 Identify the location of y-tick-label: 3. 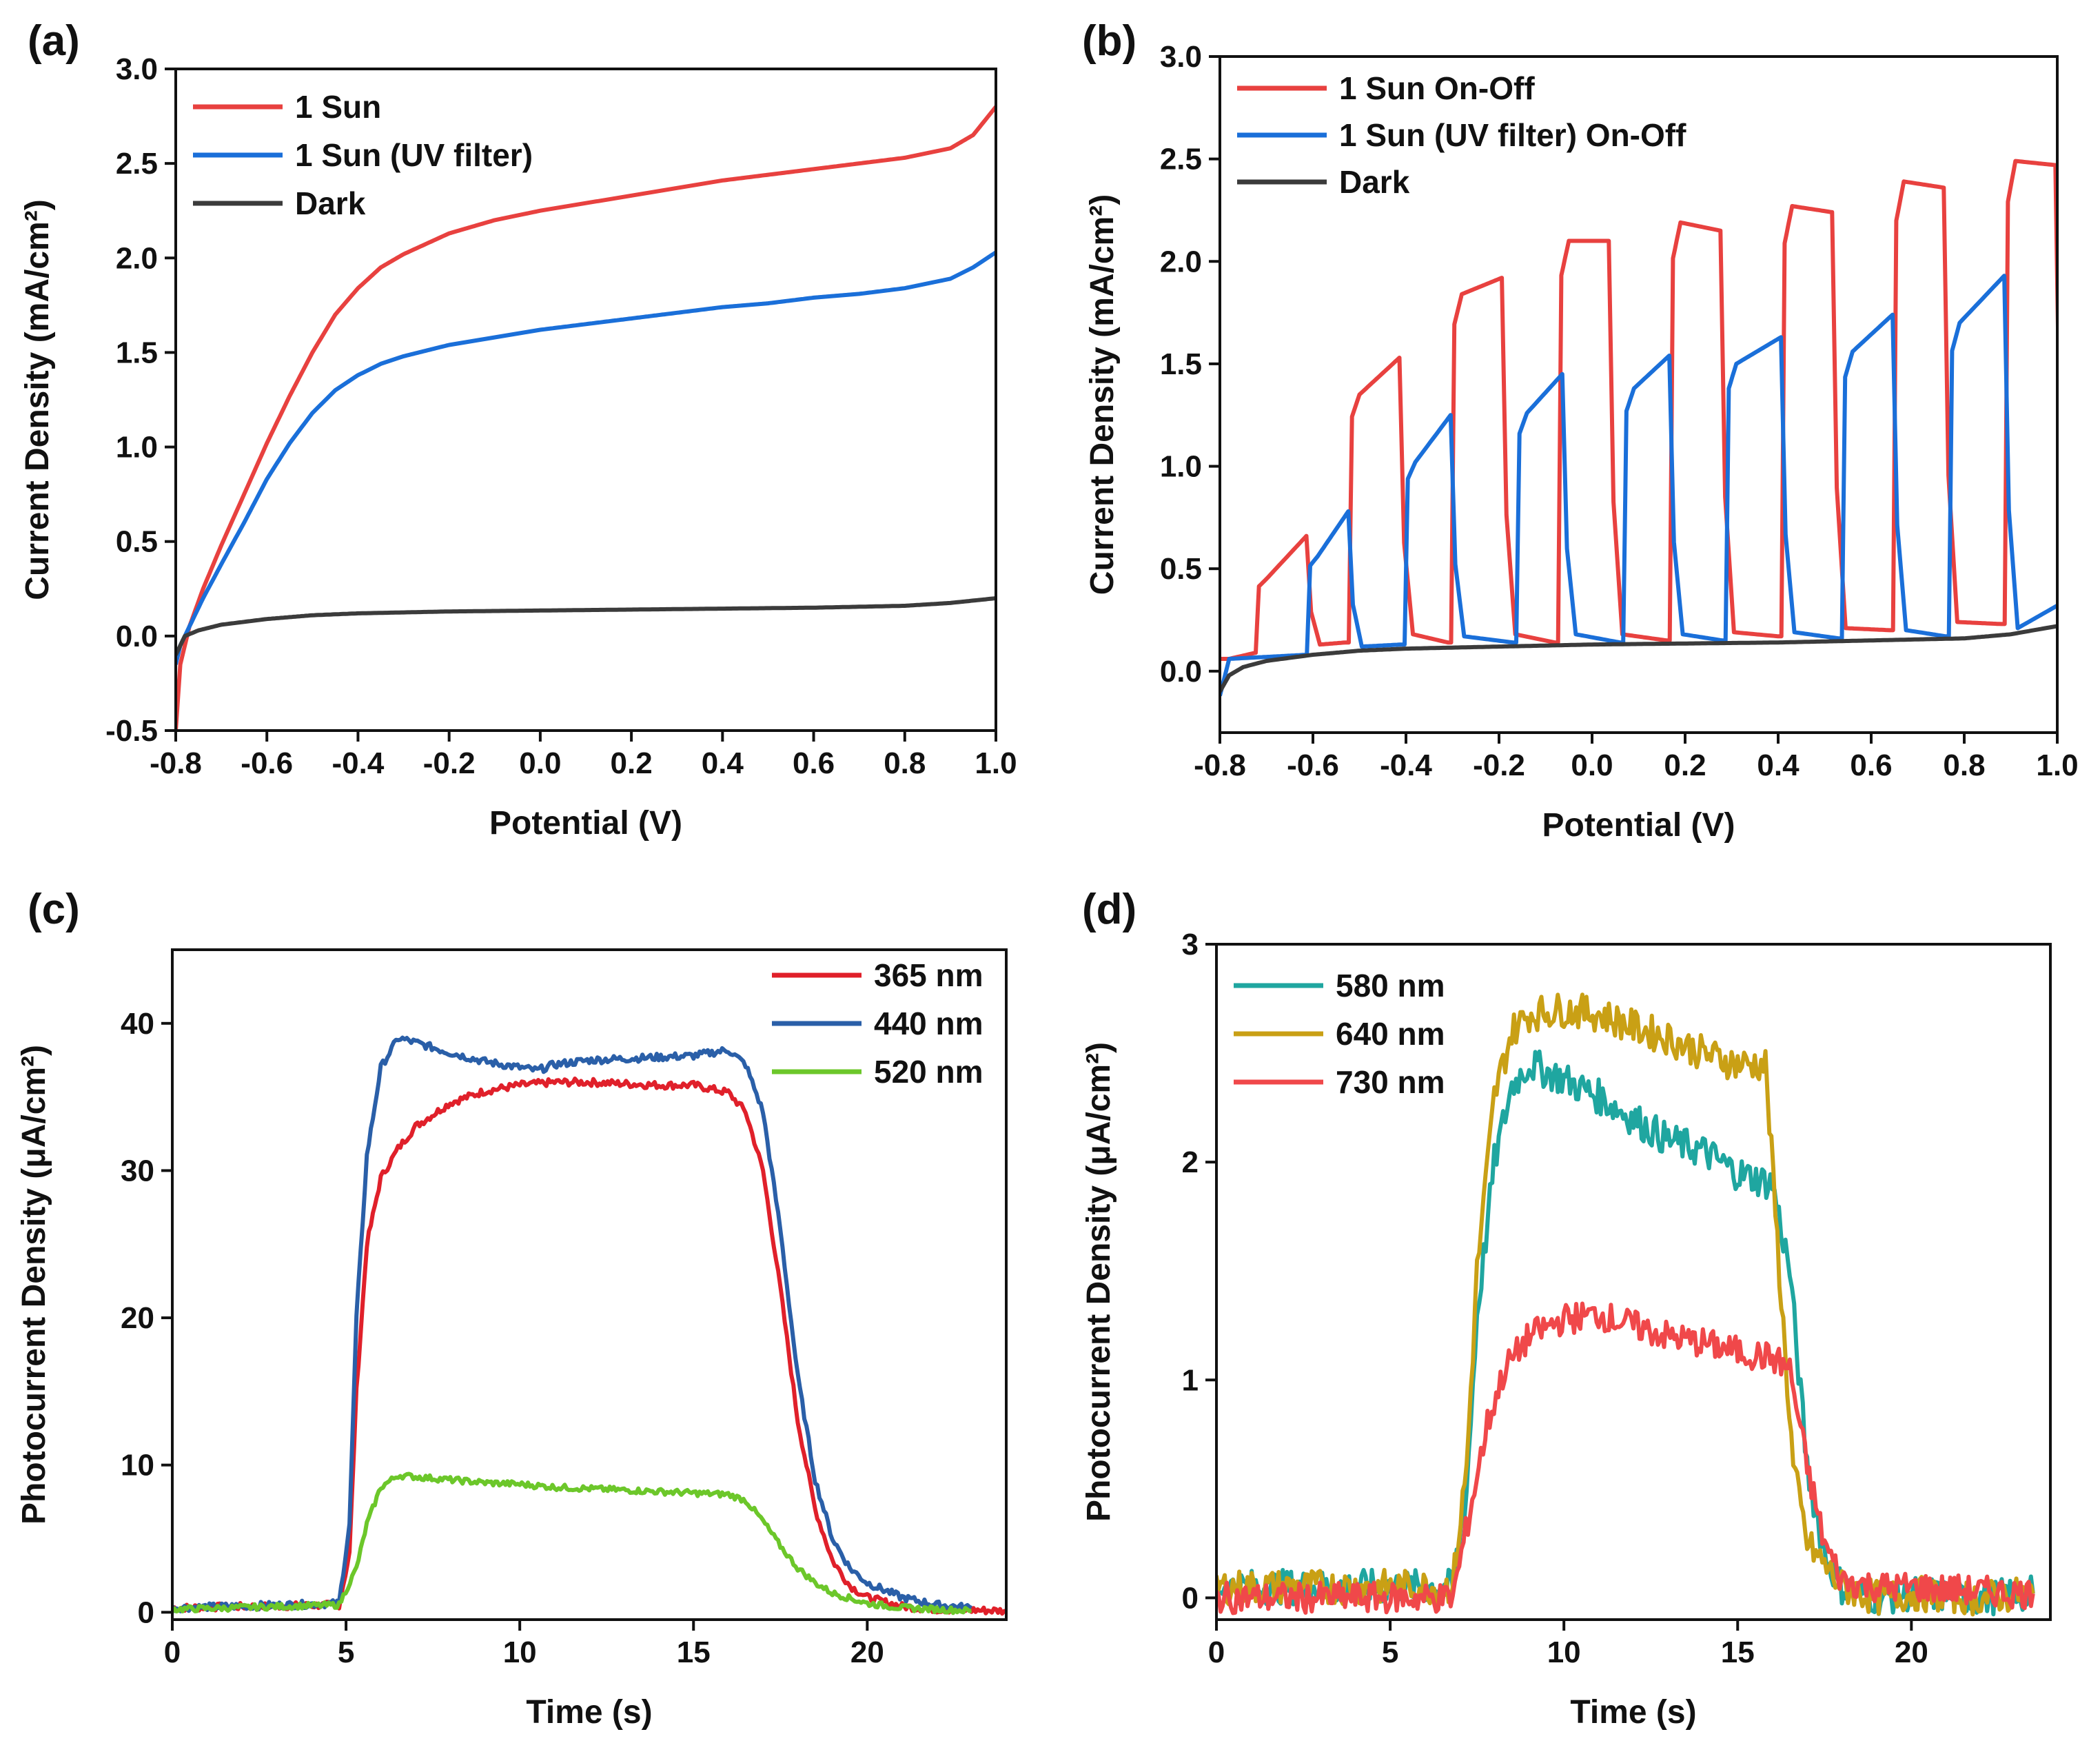
(1191, 944).